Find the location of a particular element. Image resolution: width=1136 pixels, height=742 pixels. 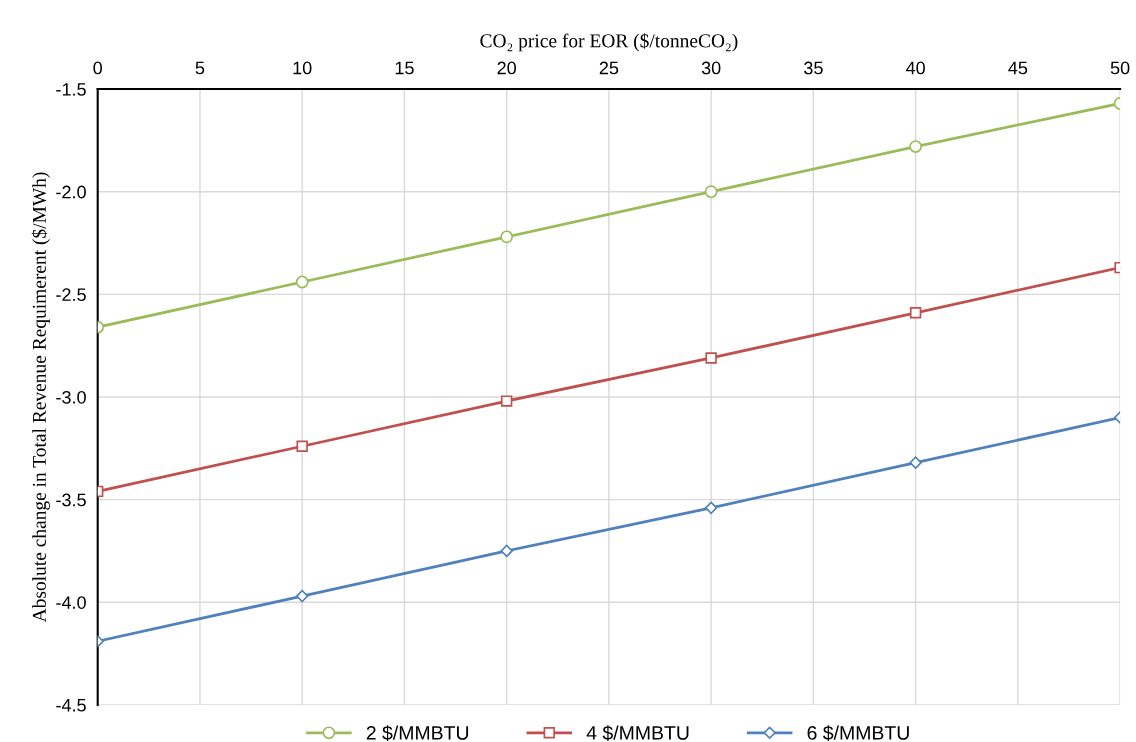

x-tick-label: 30 is located at coordinates (711, 68).